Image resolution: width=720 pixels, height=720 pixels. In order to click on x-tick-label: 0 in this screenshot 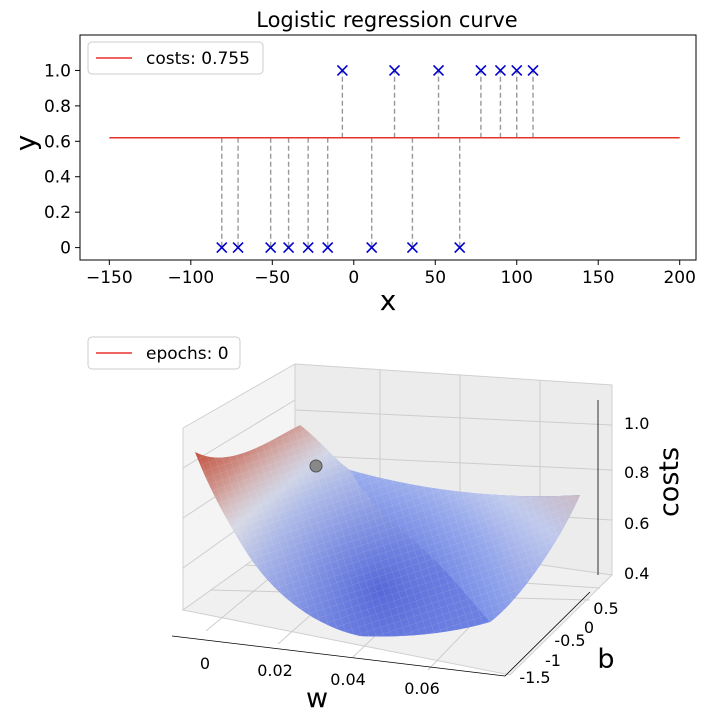, I will do `click(353, 278)`.